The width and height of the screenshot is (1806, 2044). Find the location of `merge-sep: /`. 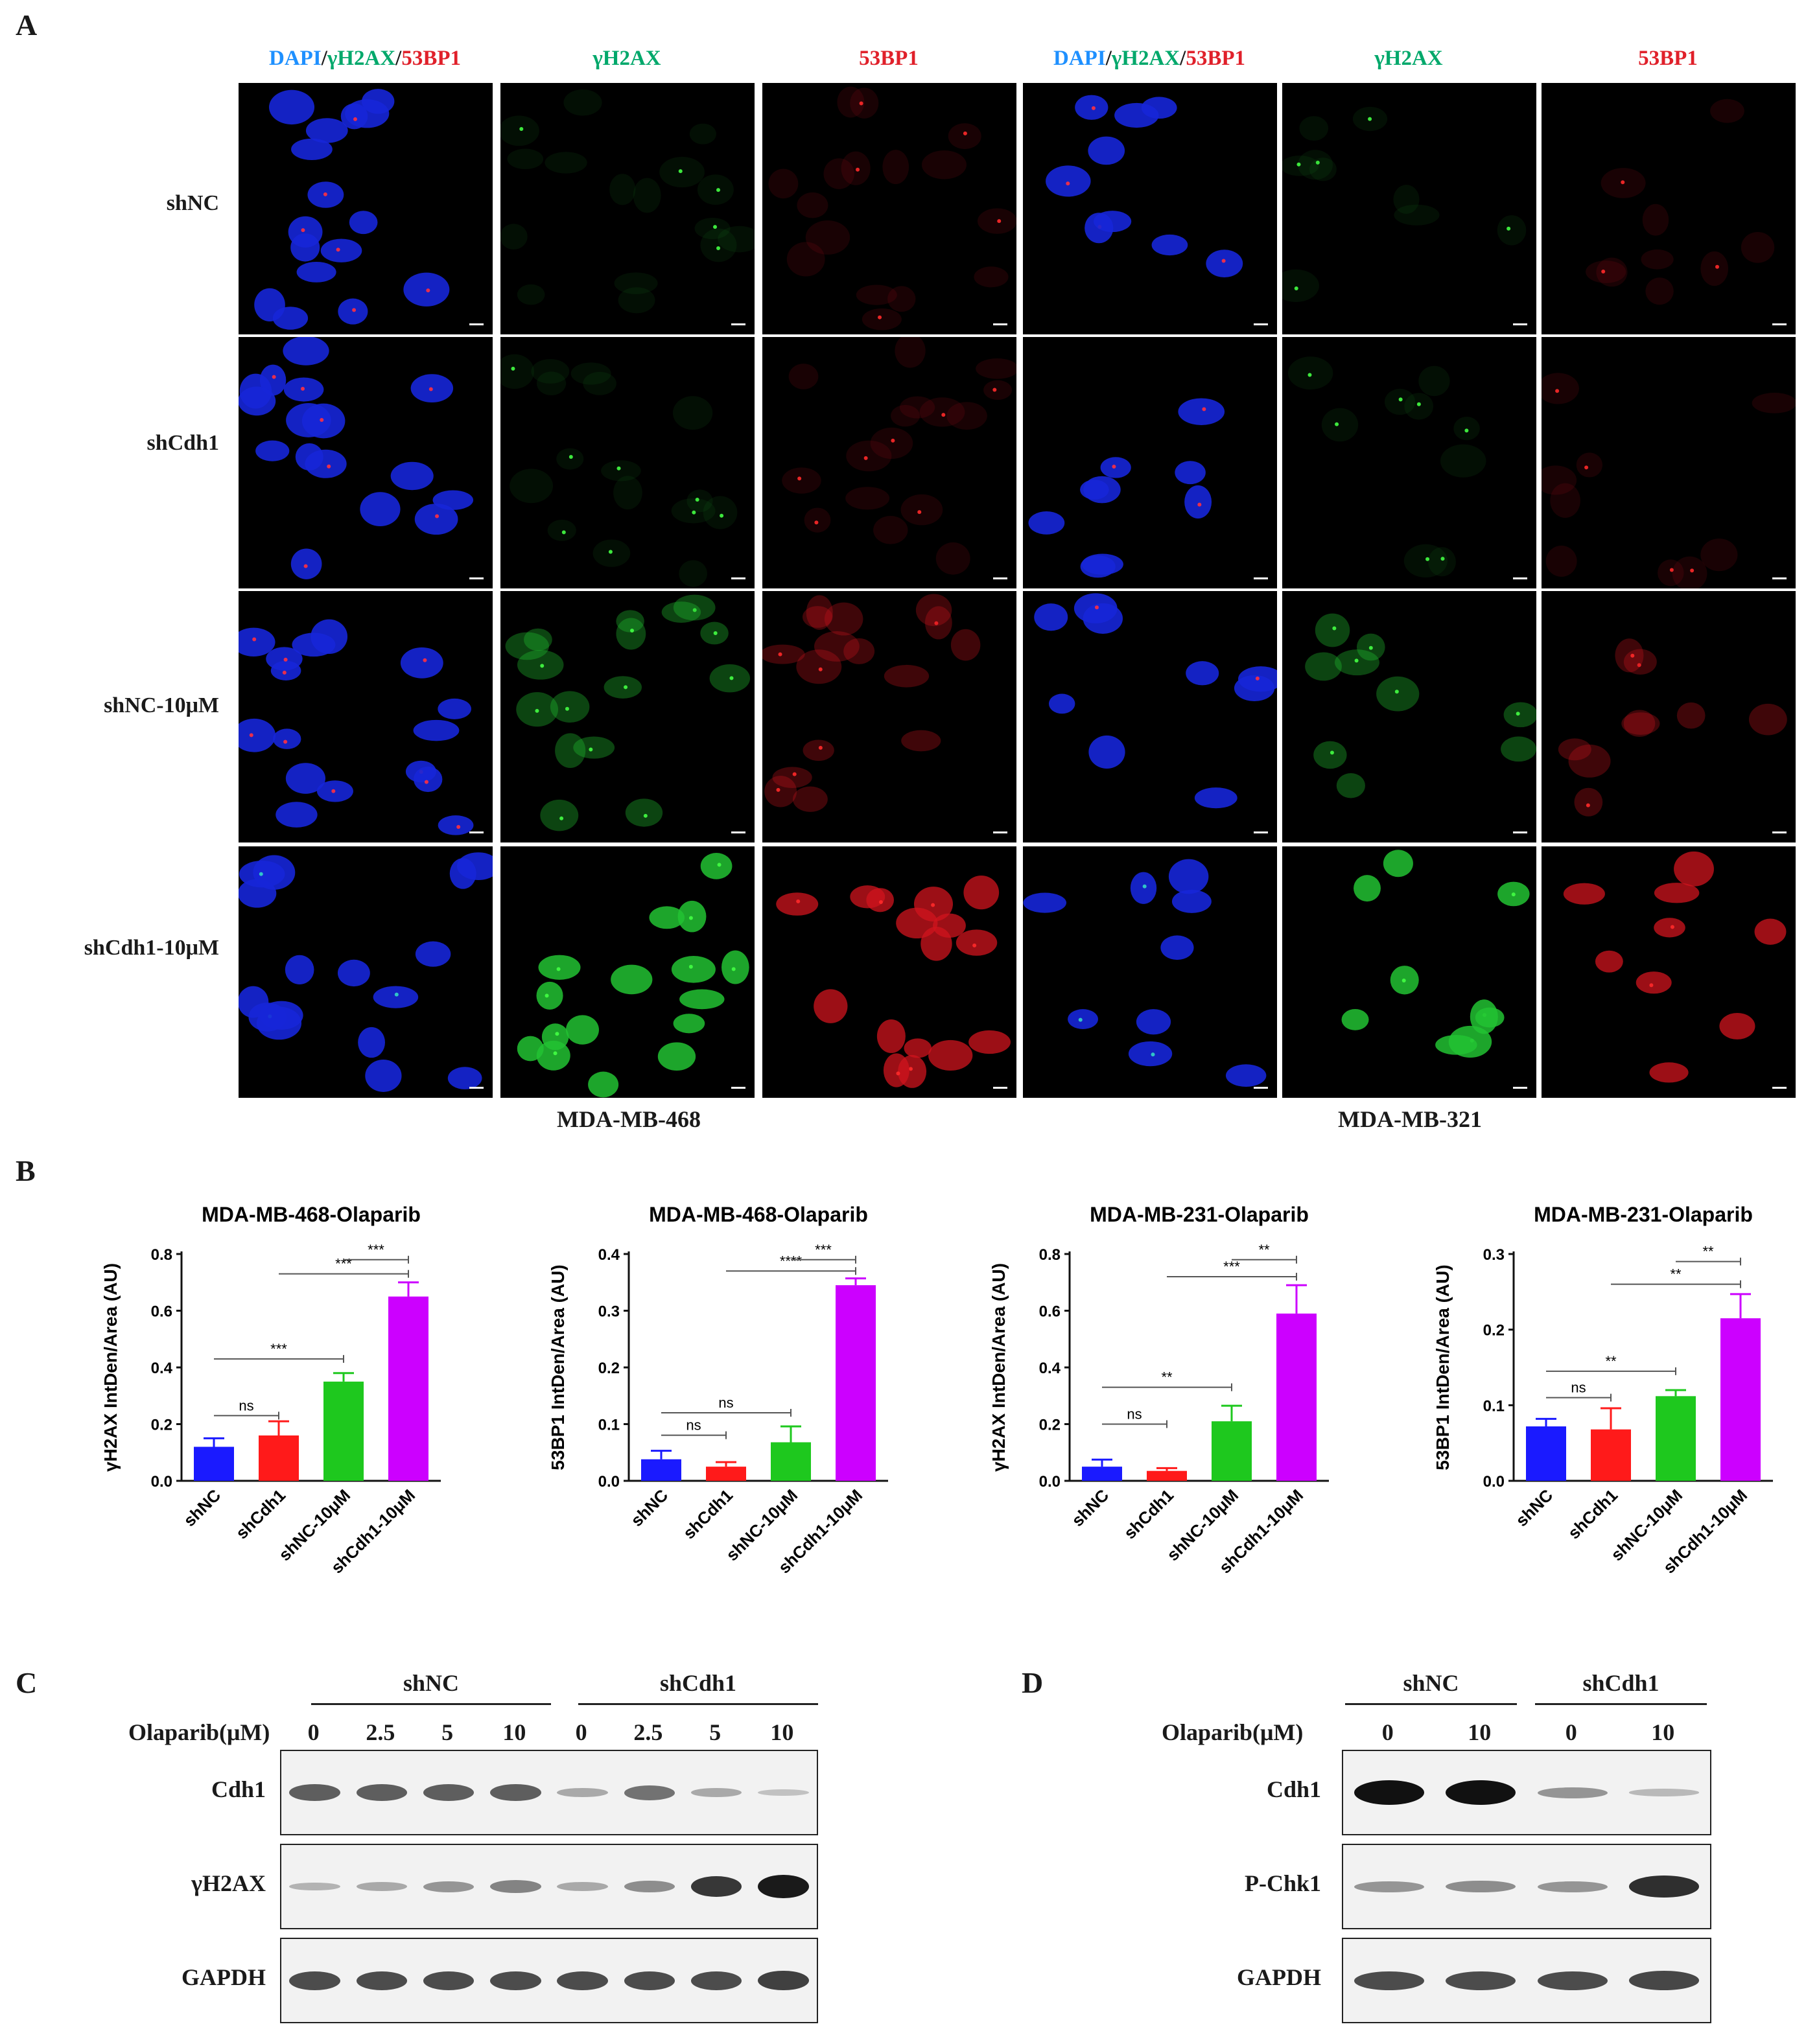

merge-sep: / is located at coordinates (1183, 58).